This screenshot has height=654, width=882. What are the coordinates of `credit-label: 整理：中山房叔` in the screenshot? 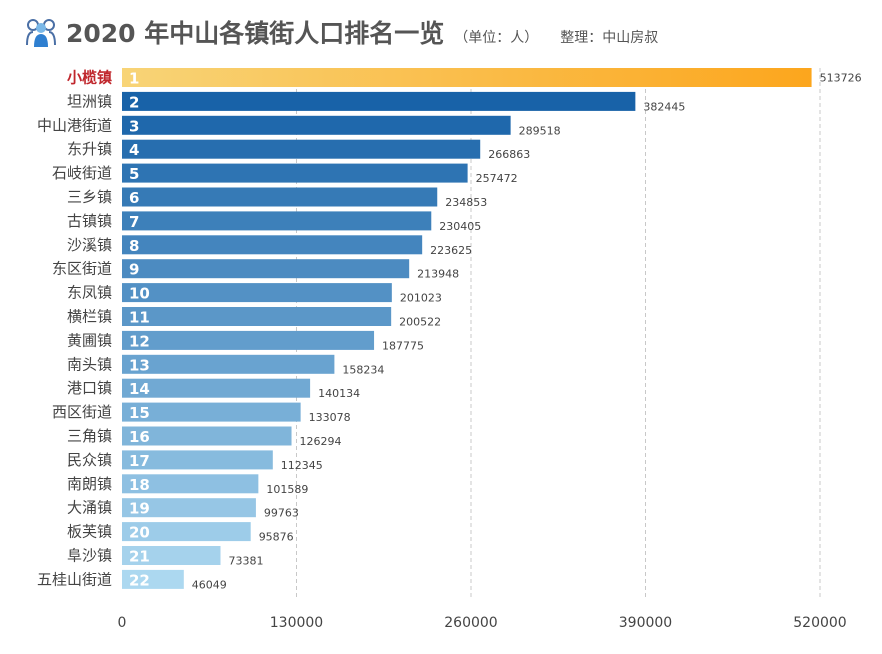 It's located at (609, 38).